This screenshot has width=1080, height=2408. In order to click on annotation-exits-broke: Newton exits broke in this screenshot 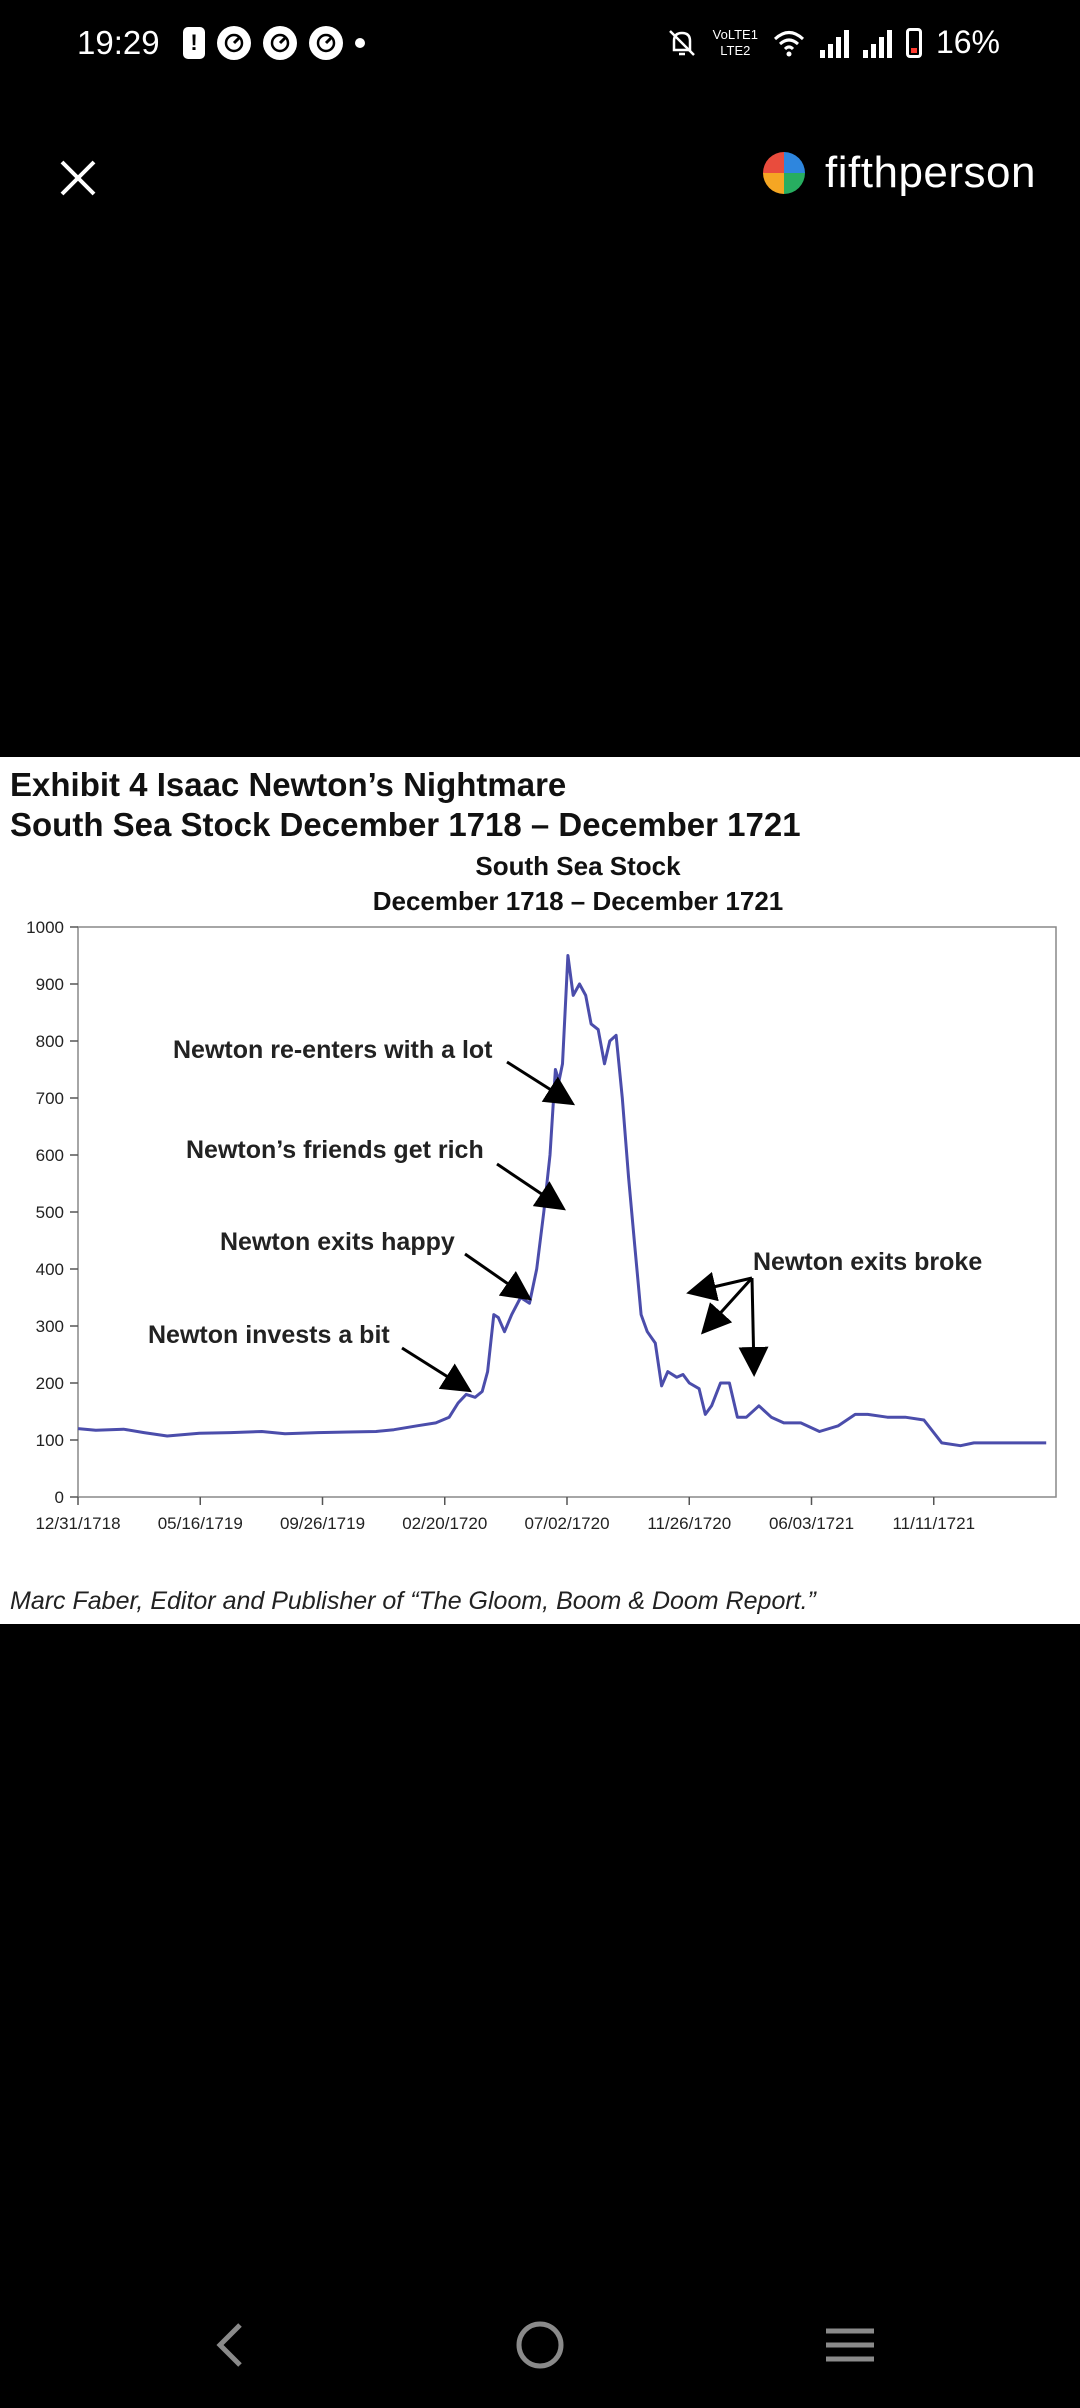, I will do `click(867, 1262)`.